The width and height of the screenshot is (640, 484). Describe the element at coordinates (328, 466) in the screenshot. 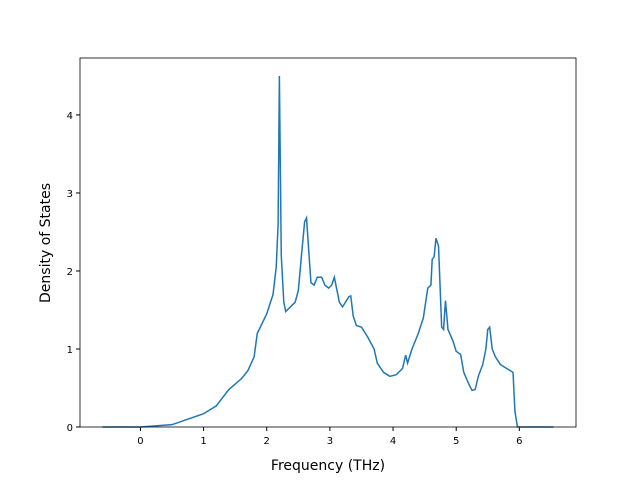

I see `x-axis-label: Frequency (THz)` at that location.